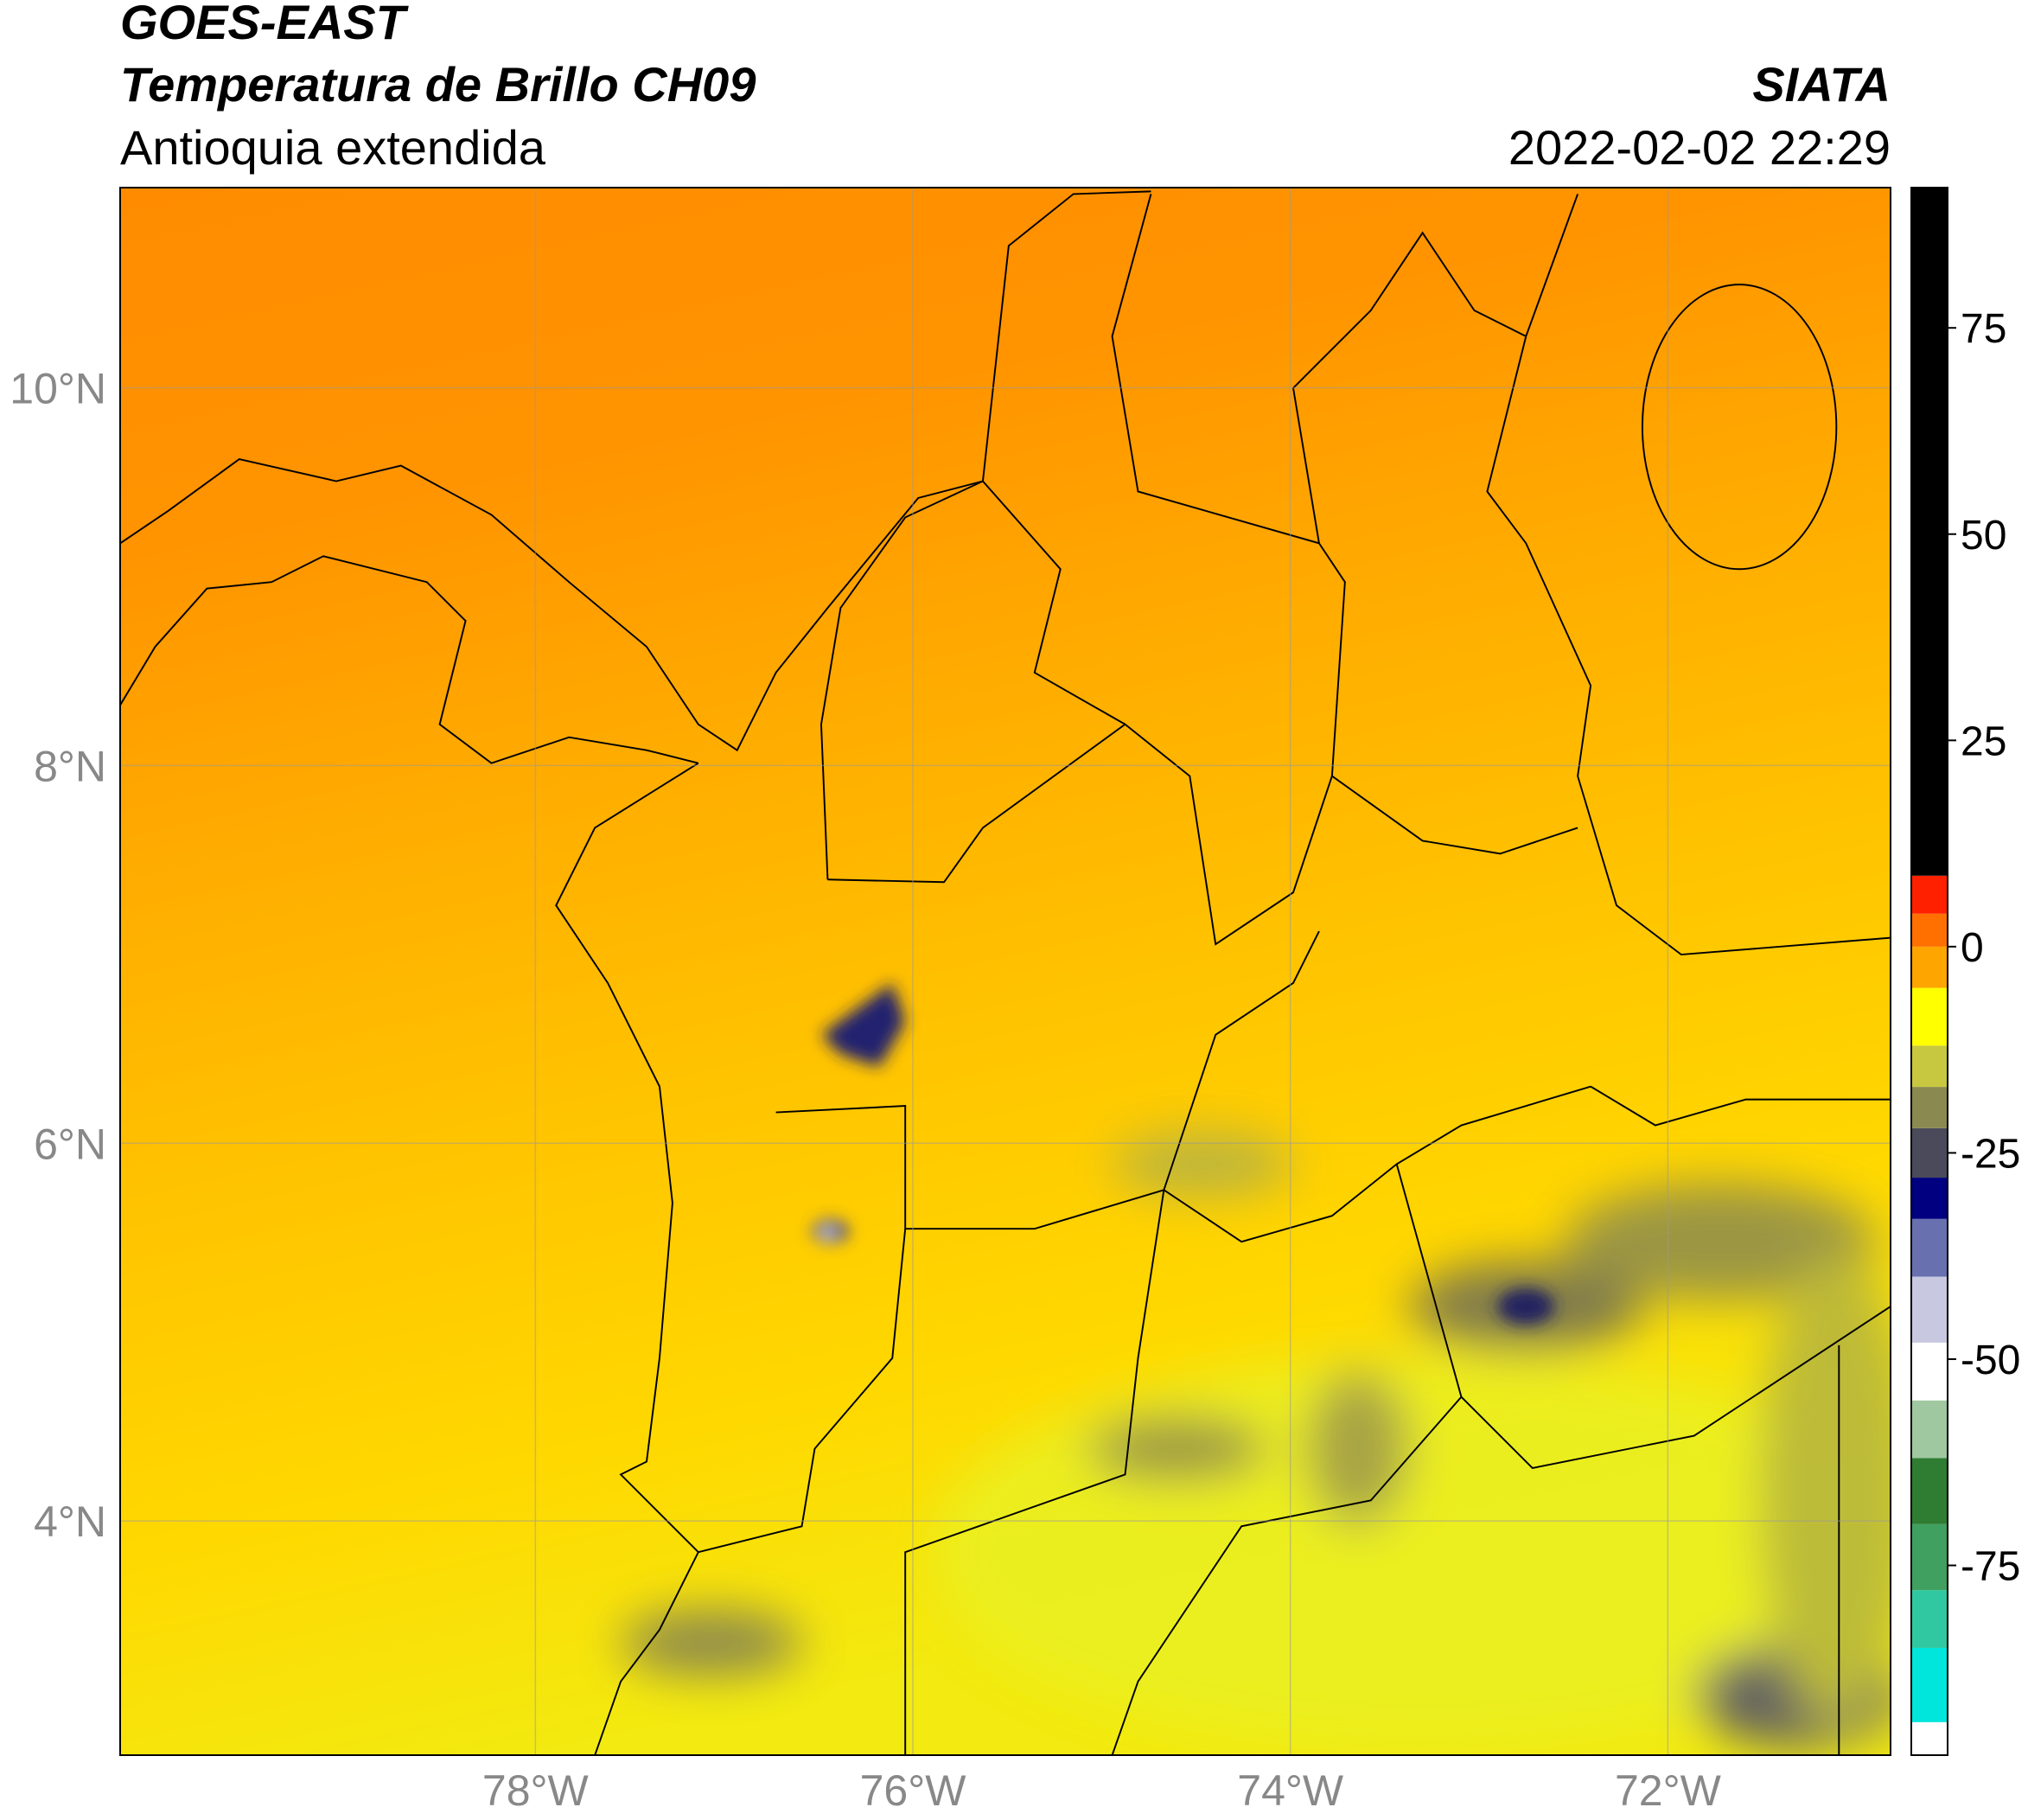  Describe the element at coordinates (1983, 741) in the screenshot. I see `colorbar-tick-label: 25` at that location.